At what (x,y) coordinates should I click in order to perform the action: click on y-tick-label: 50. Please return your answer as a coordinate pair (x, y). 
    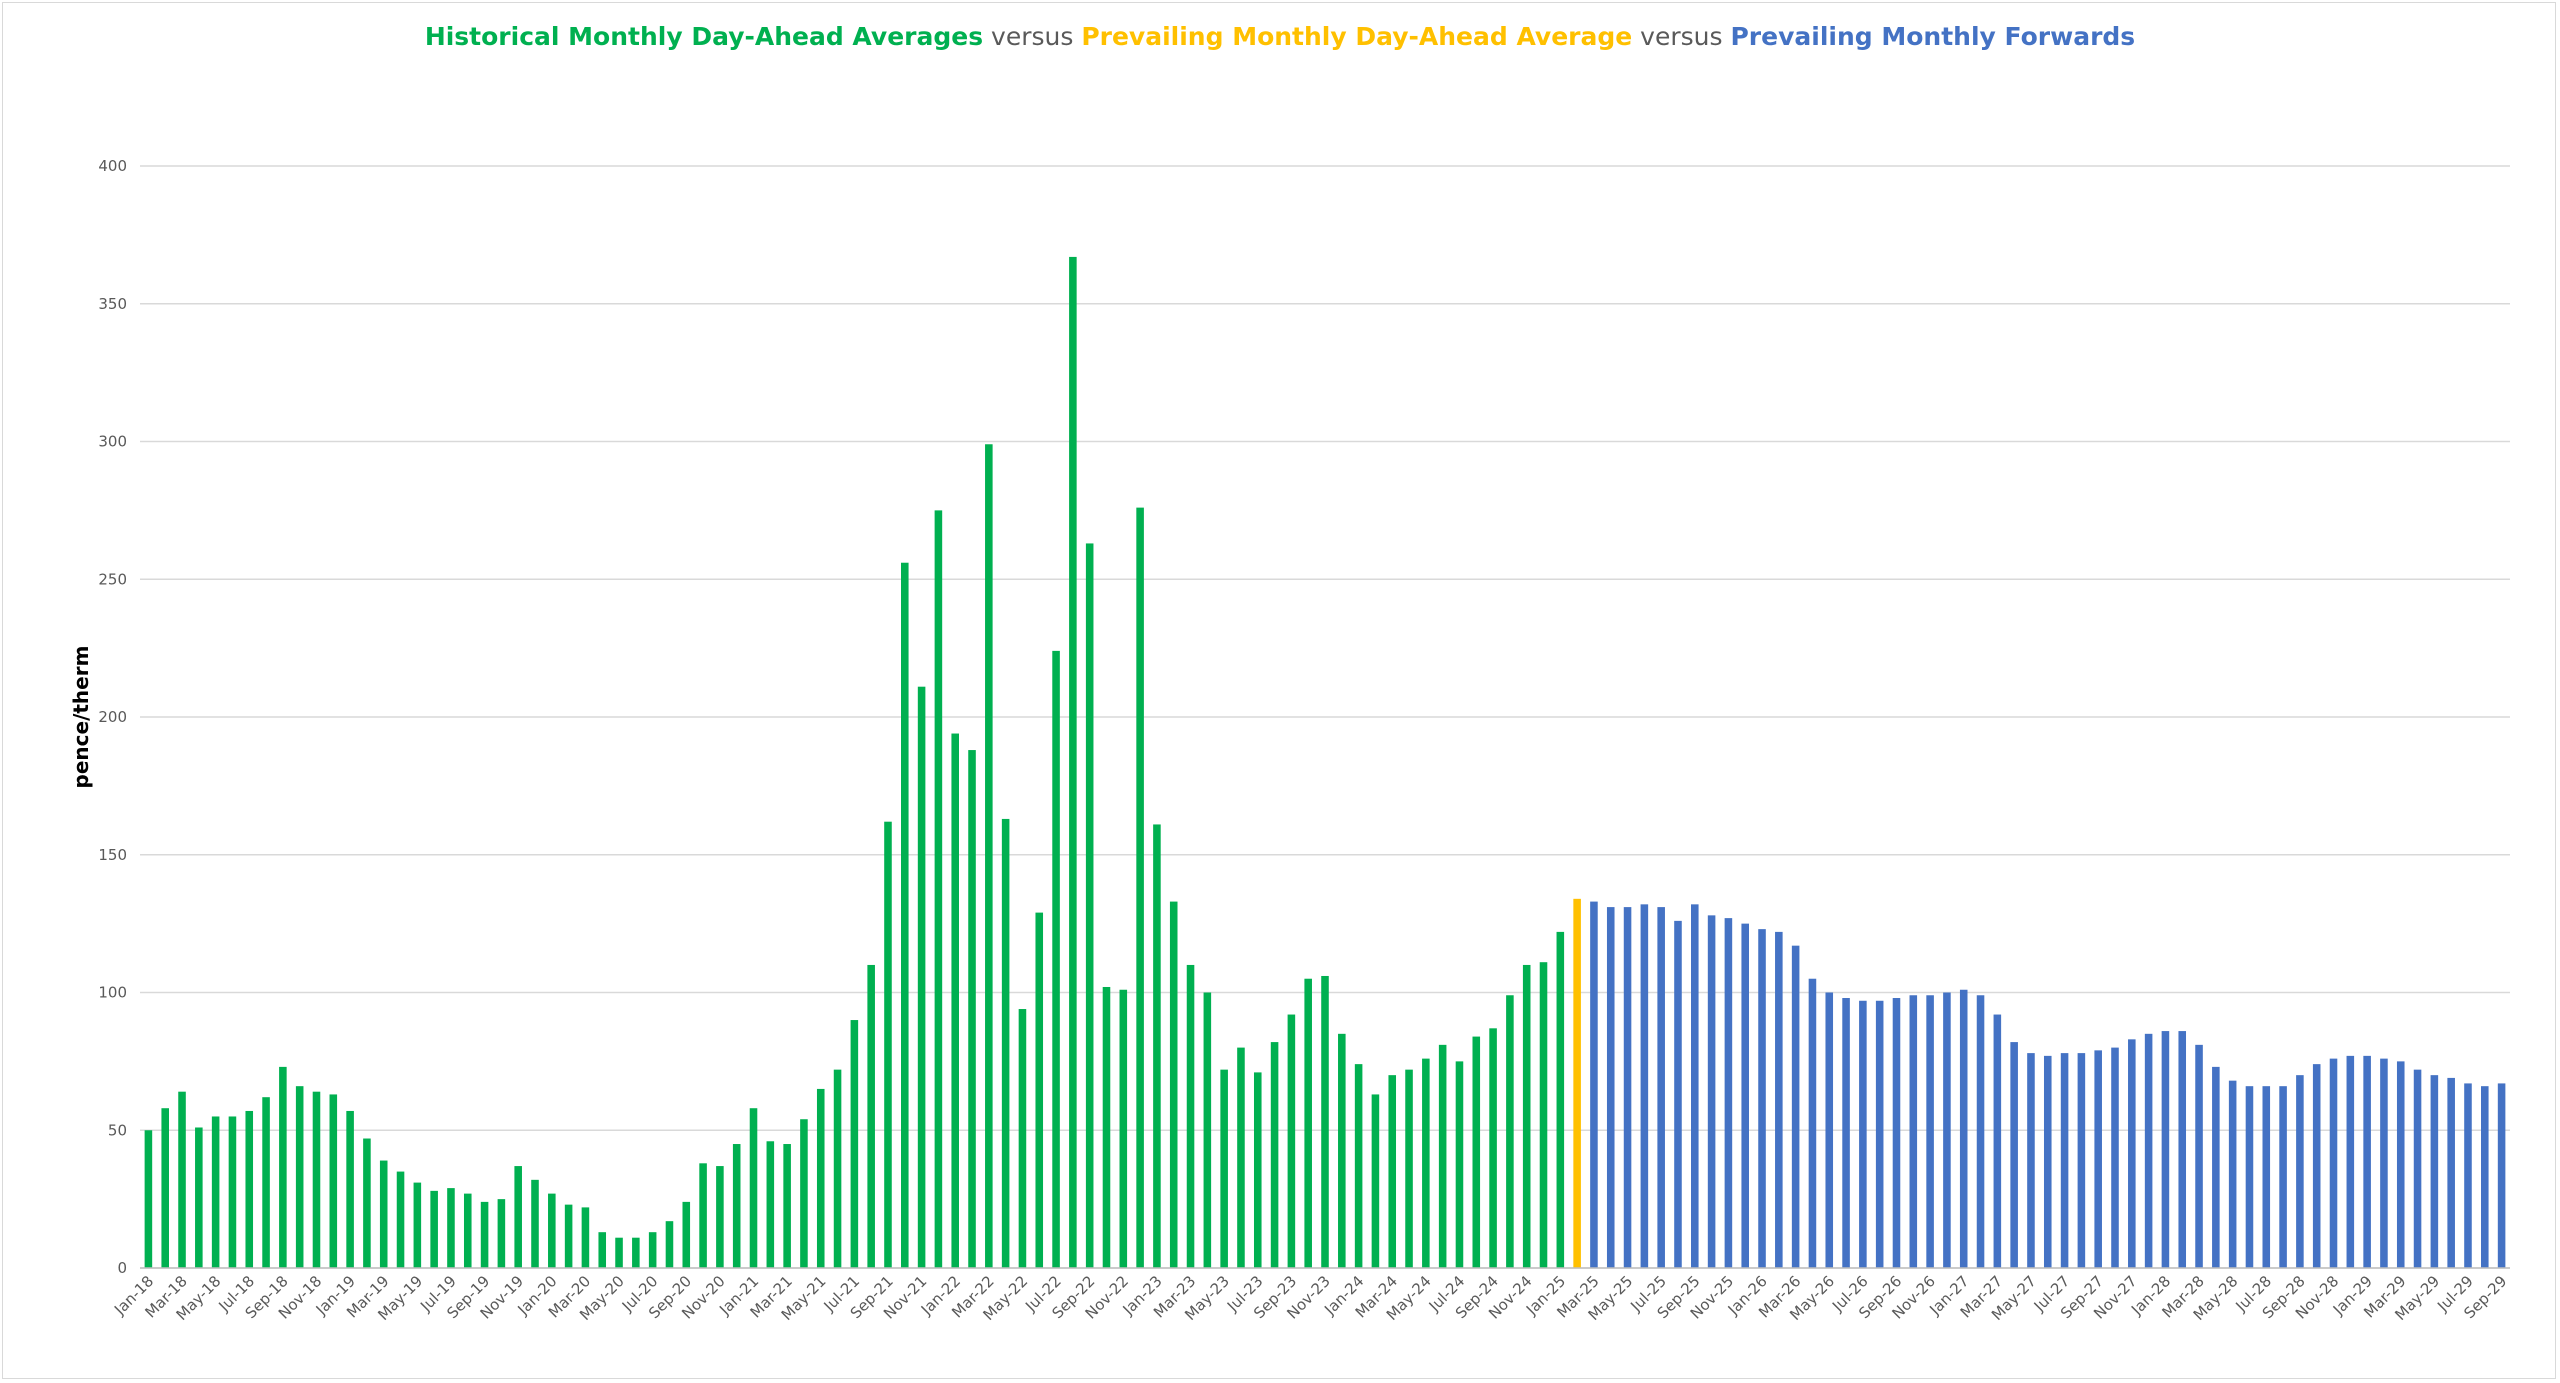
    Looking at the image, I should click on (117, 1130).